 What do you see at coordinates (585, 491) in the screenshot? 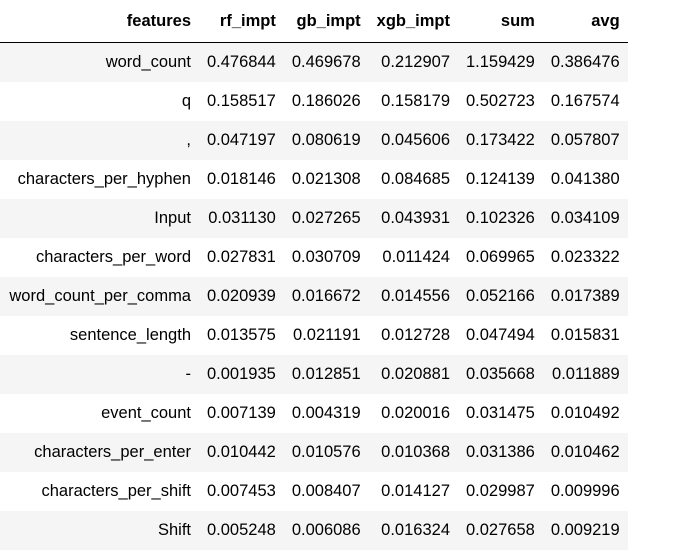
I see `avg-cell: 0.009996` at bounding box center [585, 491].